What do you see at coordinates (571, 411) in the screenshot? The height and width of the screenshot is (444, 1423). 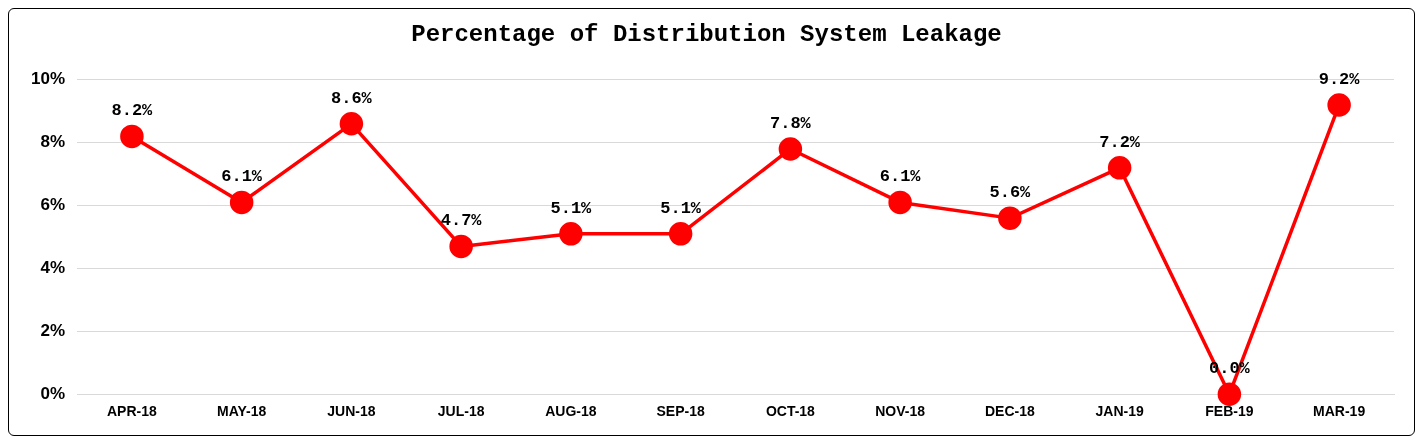 I see `x-tick-label: AUG-18` at bounding box center [571, 411].